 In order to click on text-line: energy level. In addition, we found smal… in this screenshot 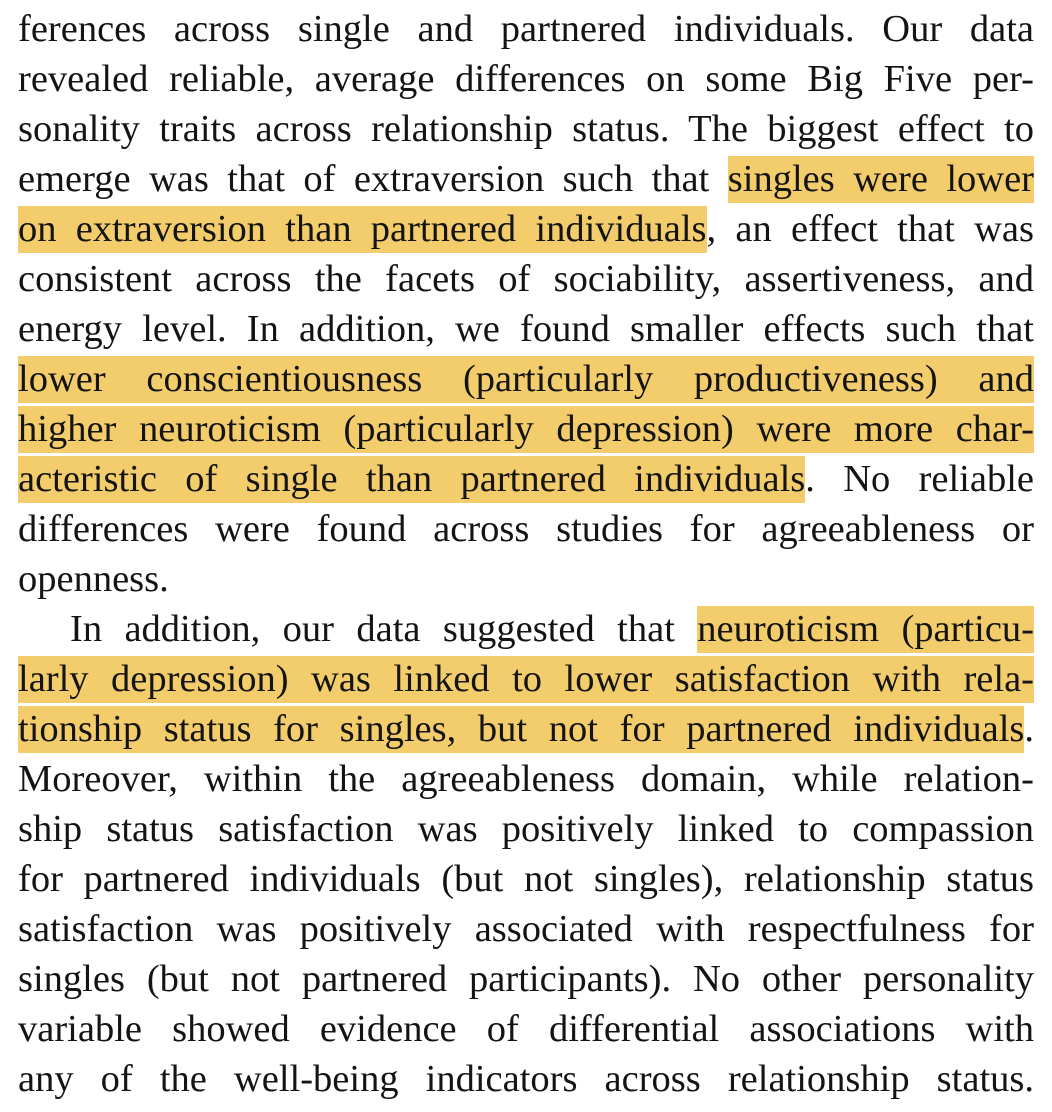, I will do `click(526, 329)`.